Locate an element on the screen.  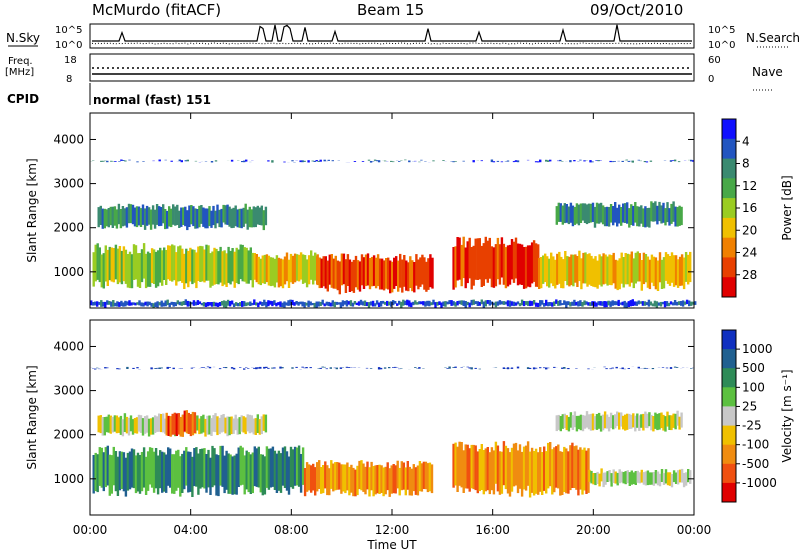
colorbar-tick-label: 16 is located at coordinates (749, 208).